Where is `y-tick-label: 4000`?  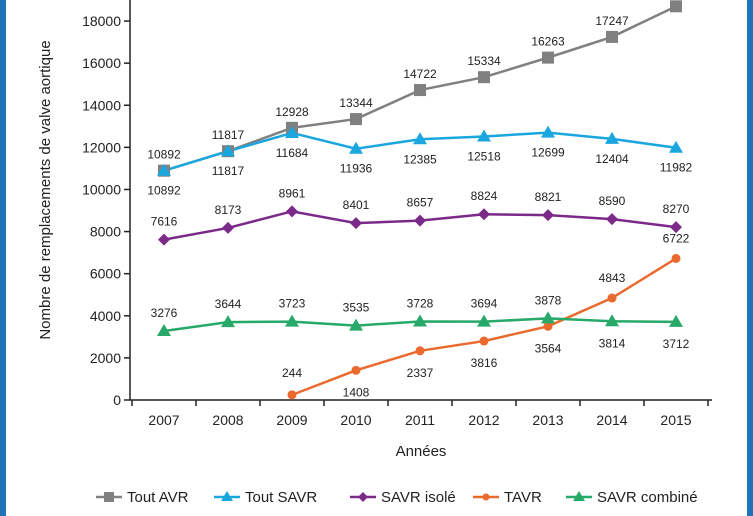
y-tick-label: 4000 is located at coordinates (105, 316).